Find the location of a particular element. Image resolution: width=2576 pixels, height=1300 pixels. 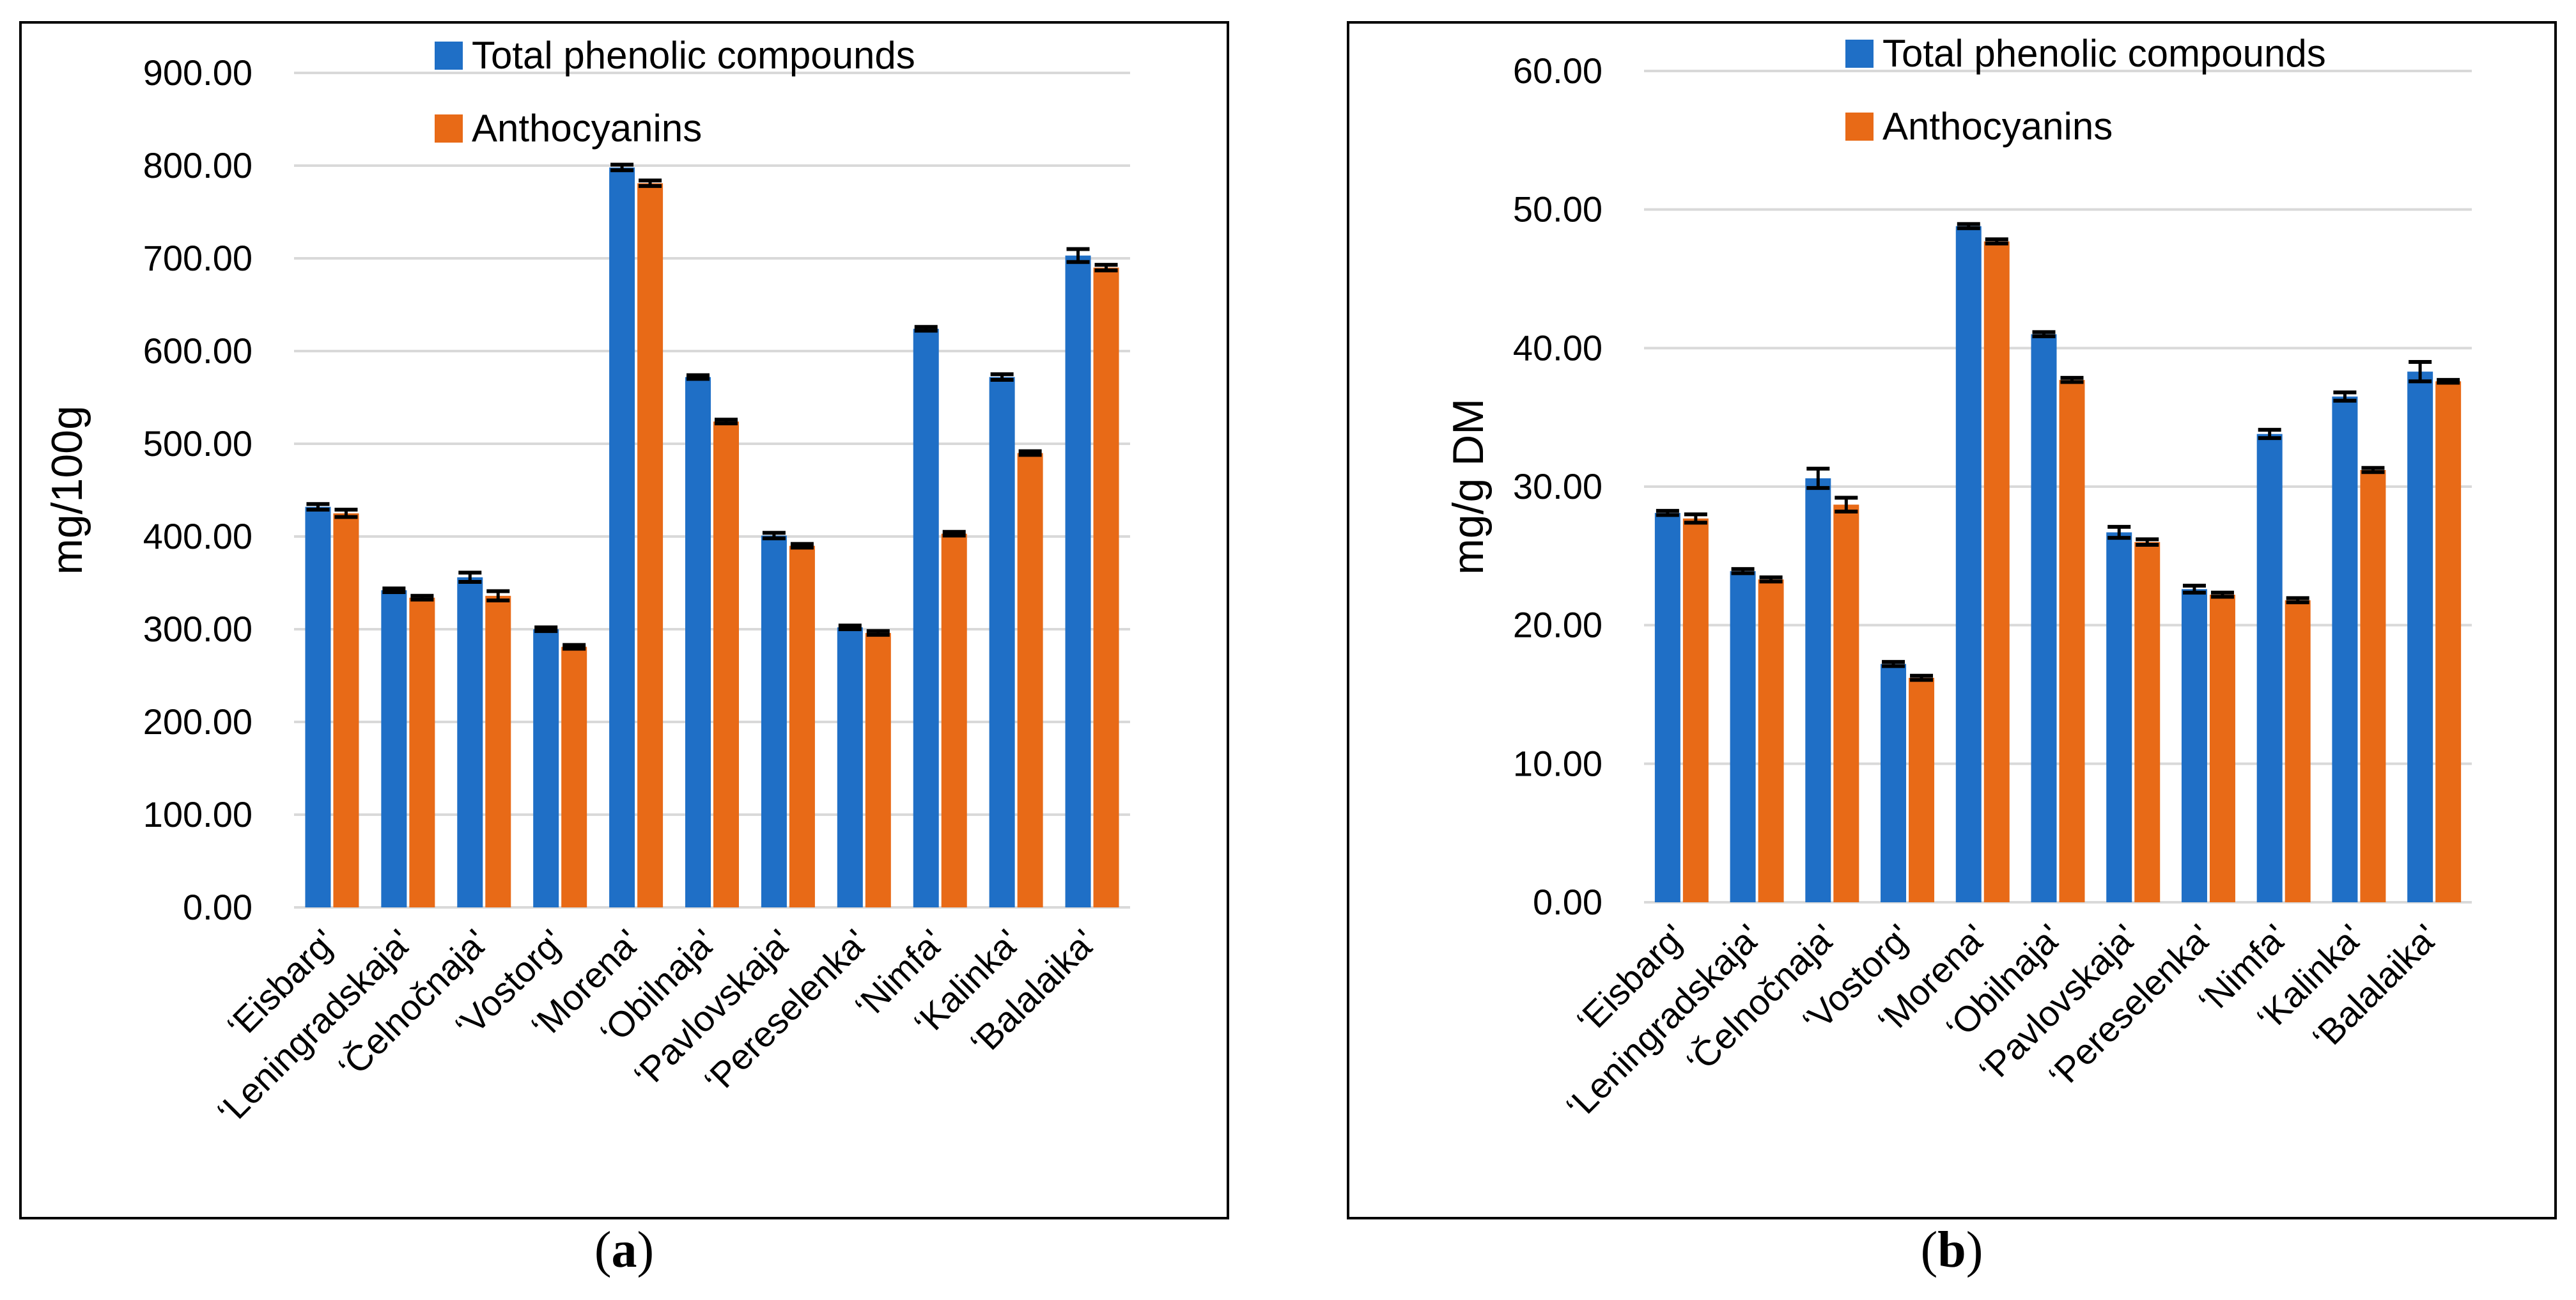

y-tick-label: 50.00 is located at coordinates (1557, 209).